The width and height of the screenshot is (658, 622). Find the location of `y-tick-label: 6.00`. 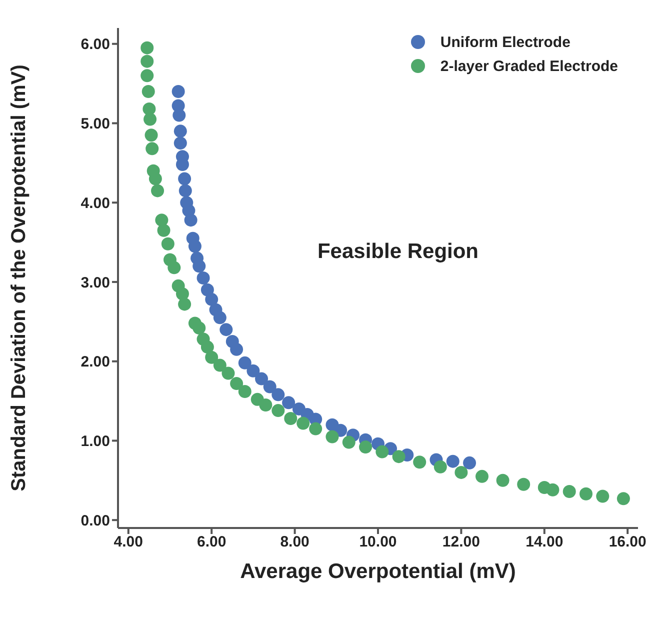

y-tick-label: 6.00 is located at coordinates (95, 45).